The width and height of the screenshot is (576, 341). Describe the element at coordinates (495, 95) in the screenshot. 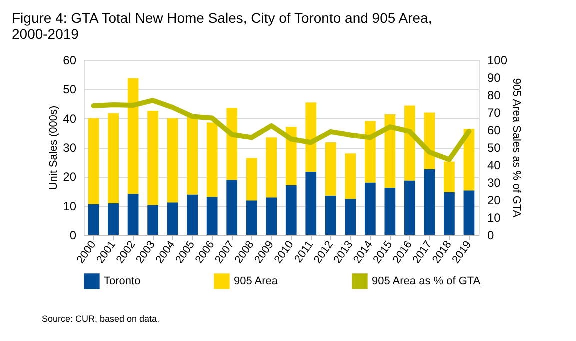

I see `y2-tick-label: 80` at that location.